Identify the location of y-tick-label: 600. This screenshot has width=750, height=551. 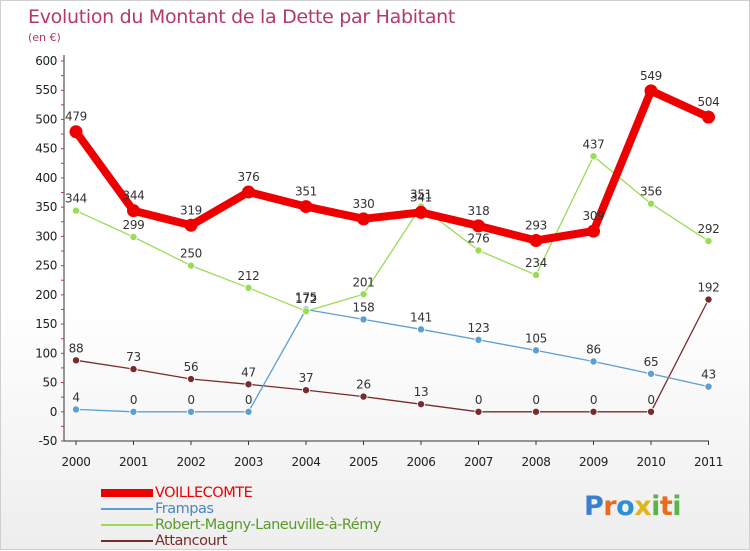
(46, 61).